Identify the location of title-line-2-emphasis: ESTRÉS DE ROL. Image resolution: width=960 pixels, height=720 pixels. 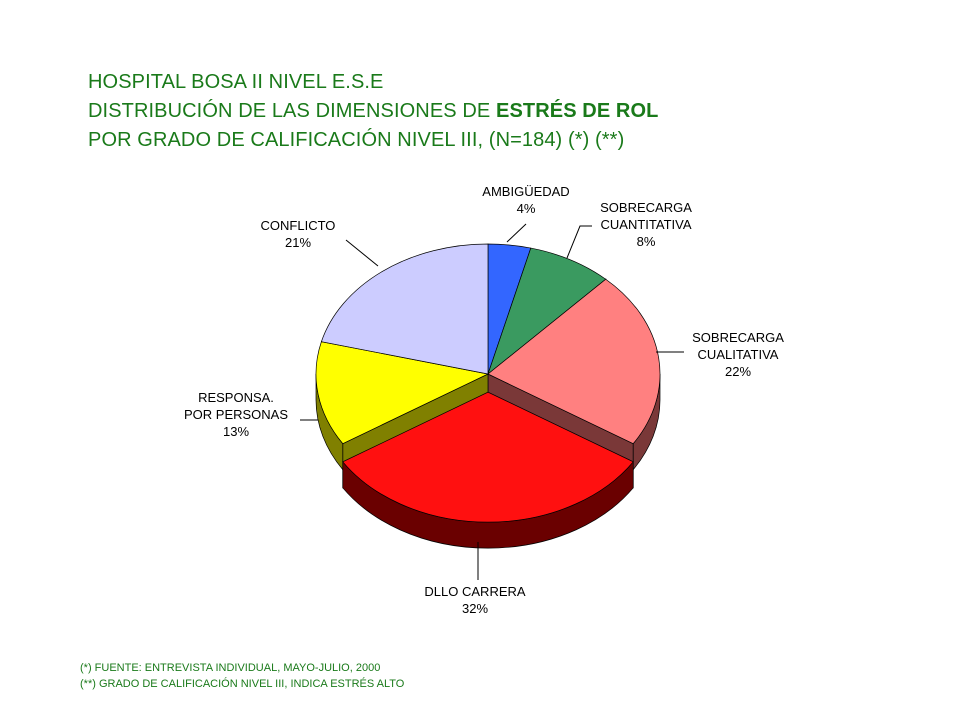
(577, 111).